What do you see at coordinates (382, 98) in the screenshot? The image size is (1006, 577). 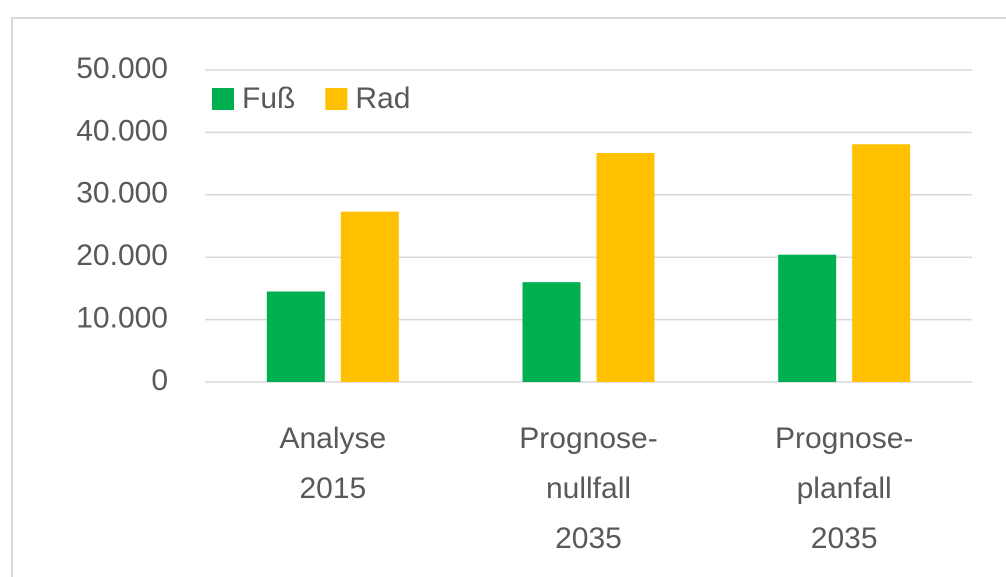 I see `legend-label: Rad` at bounding box center [382, 98].